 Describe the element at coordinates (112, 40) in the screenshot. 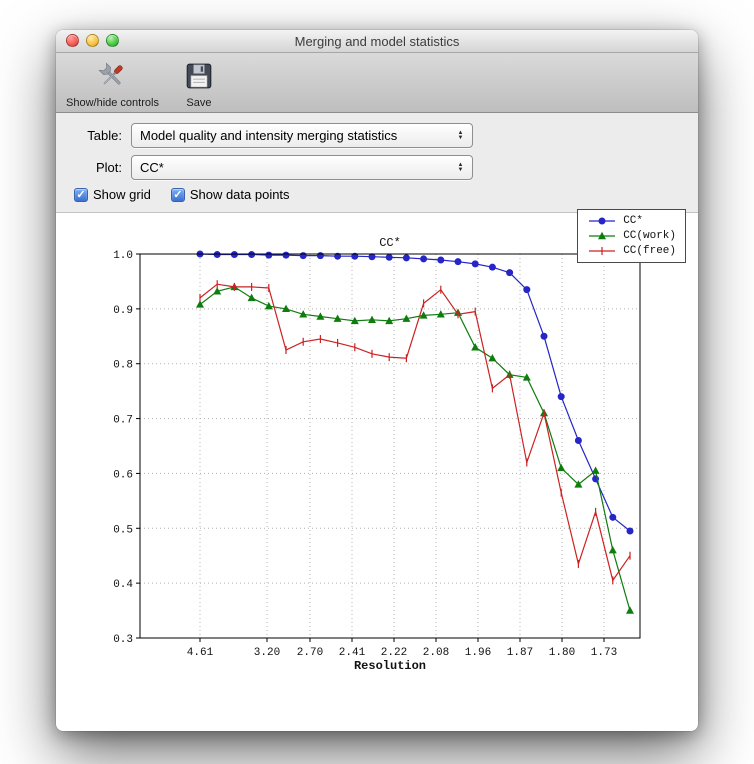

I see `zoom-button` at that location.